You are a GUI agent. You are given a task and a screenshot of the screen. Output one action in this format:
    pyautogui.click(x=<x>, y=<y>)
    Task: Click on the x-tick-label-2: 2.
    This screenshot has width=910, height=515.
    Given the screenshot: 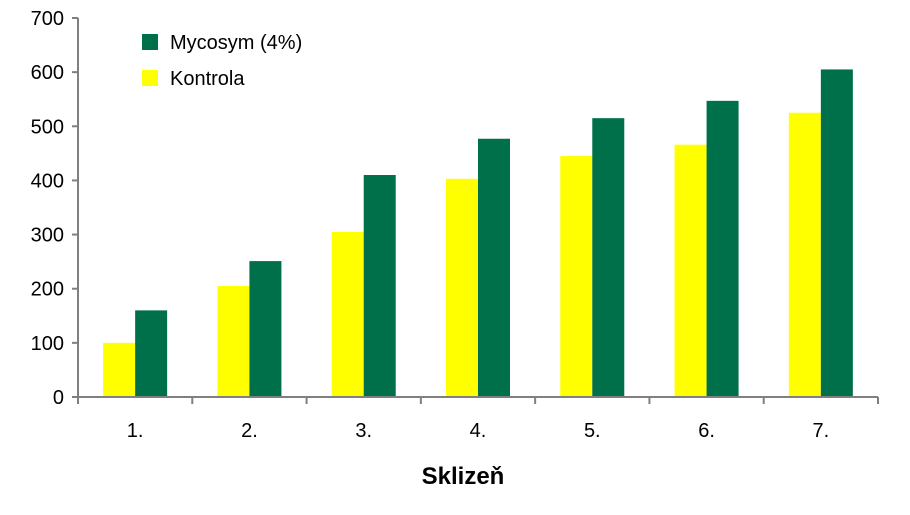 What is the action you would take?
    pyautogui.click(x=249, y=431)
    